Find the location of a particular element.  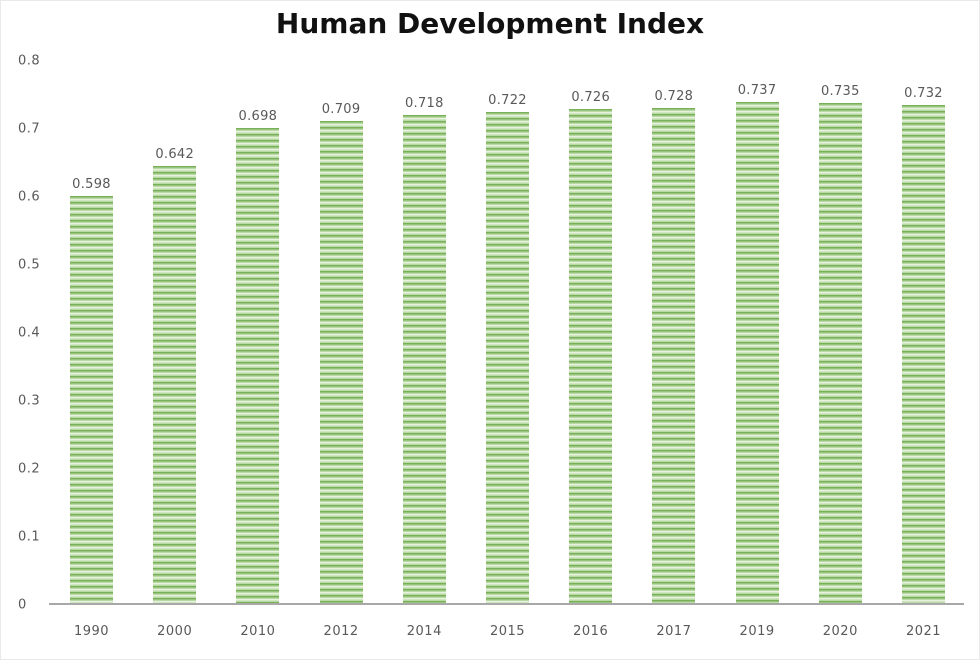

y-axis-tick-label: 0.6 is located at coordinates (29, 197).